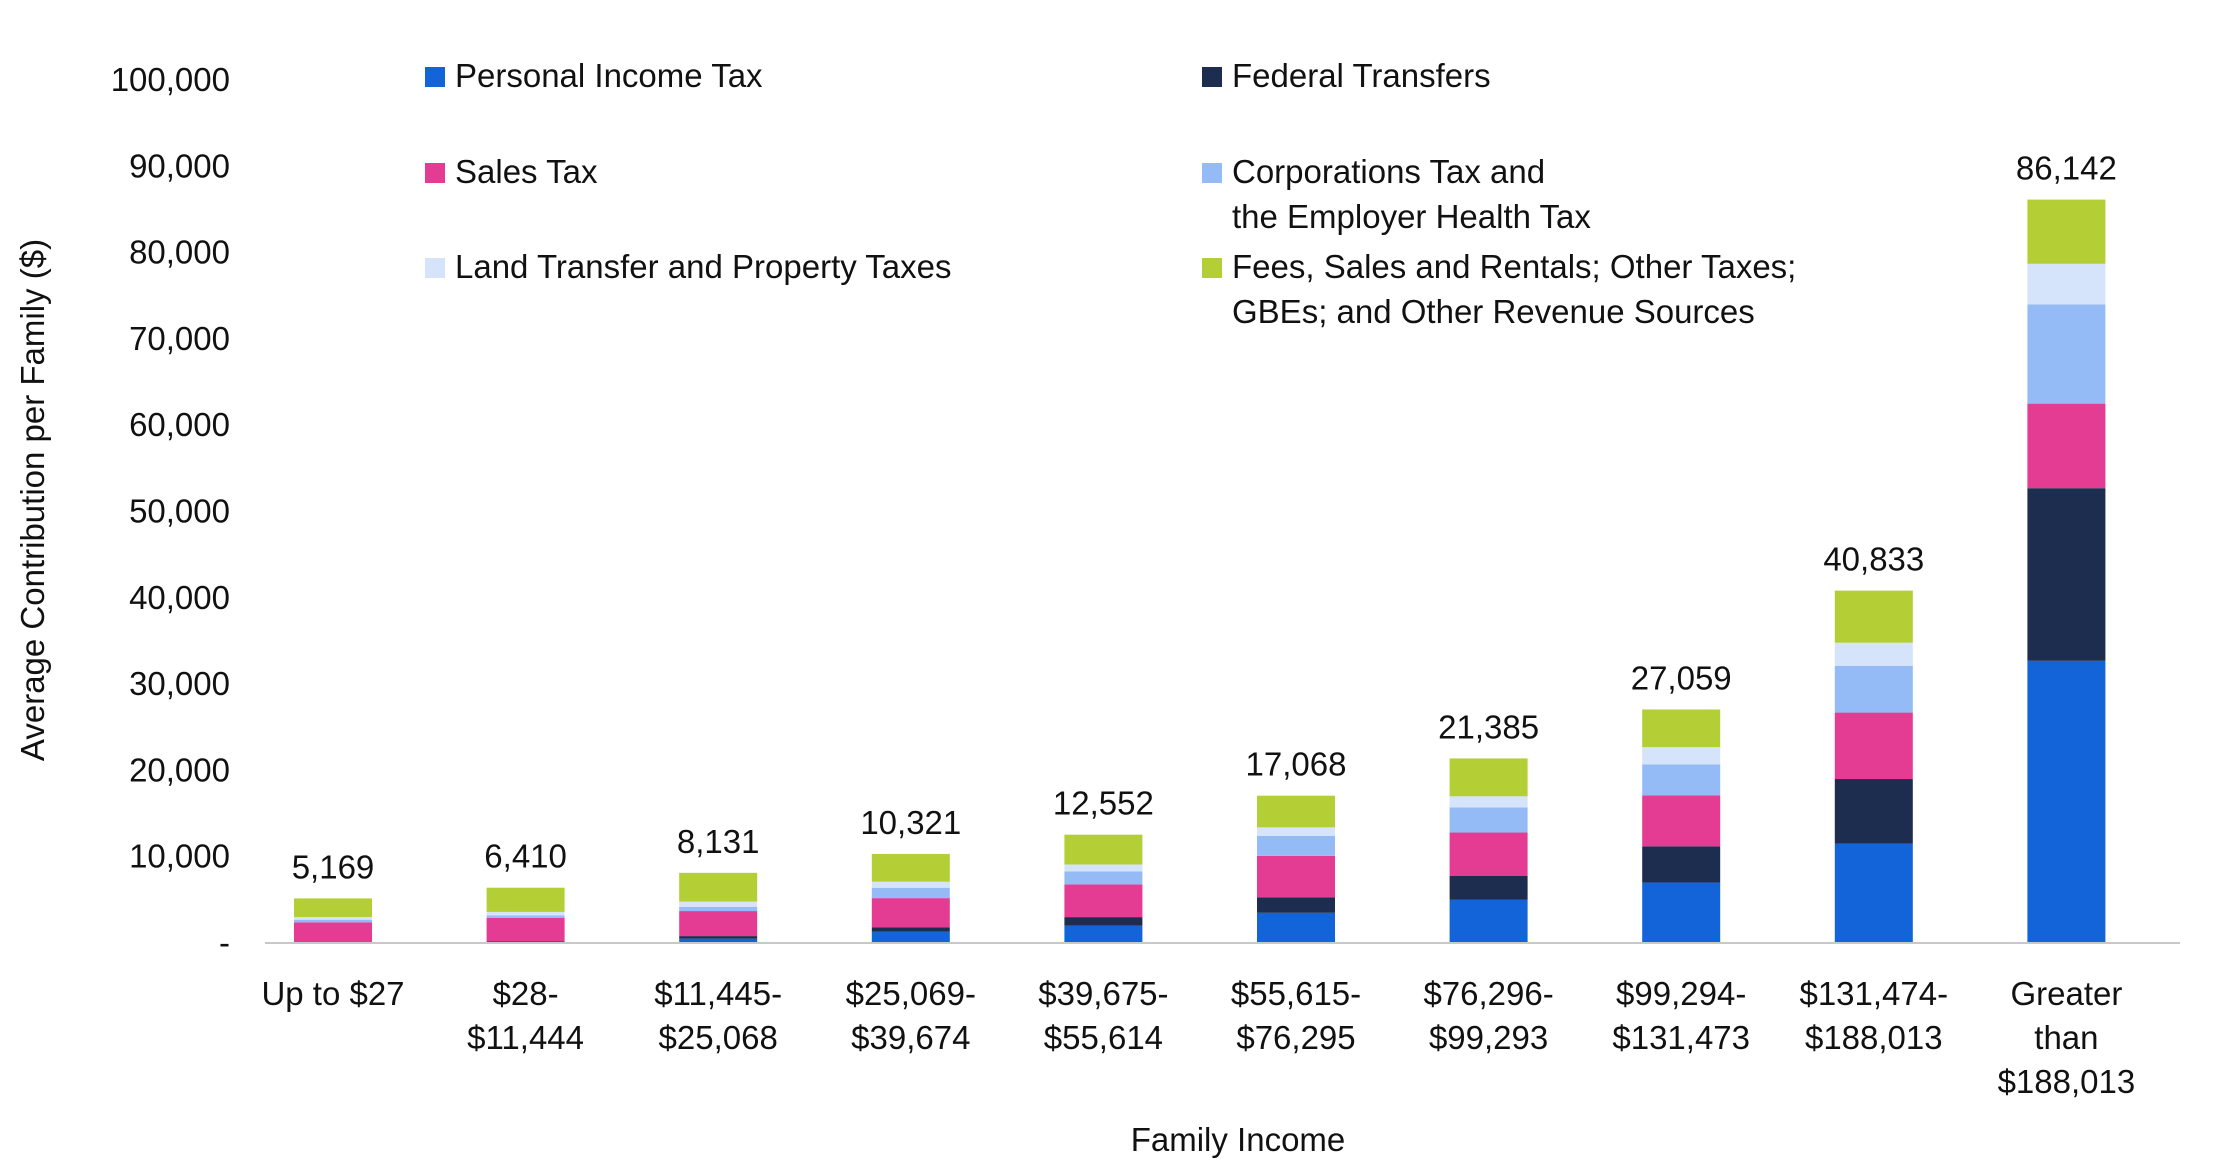 This screenshot has height=1170, width=2217. What do you see at coordinates (1488, 993) in the screenshot?
I see `x-tick-label: $76,296-` at bounding box center [1488, 993].